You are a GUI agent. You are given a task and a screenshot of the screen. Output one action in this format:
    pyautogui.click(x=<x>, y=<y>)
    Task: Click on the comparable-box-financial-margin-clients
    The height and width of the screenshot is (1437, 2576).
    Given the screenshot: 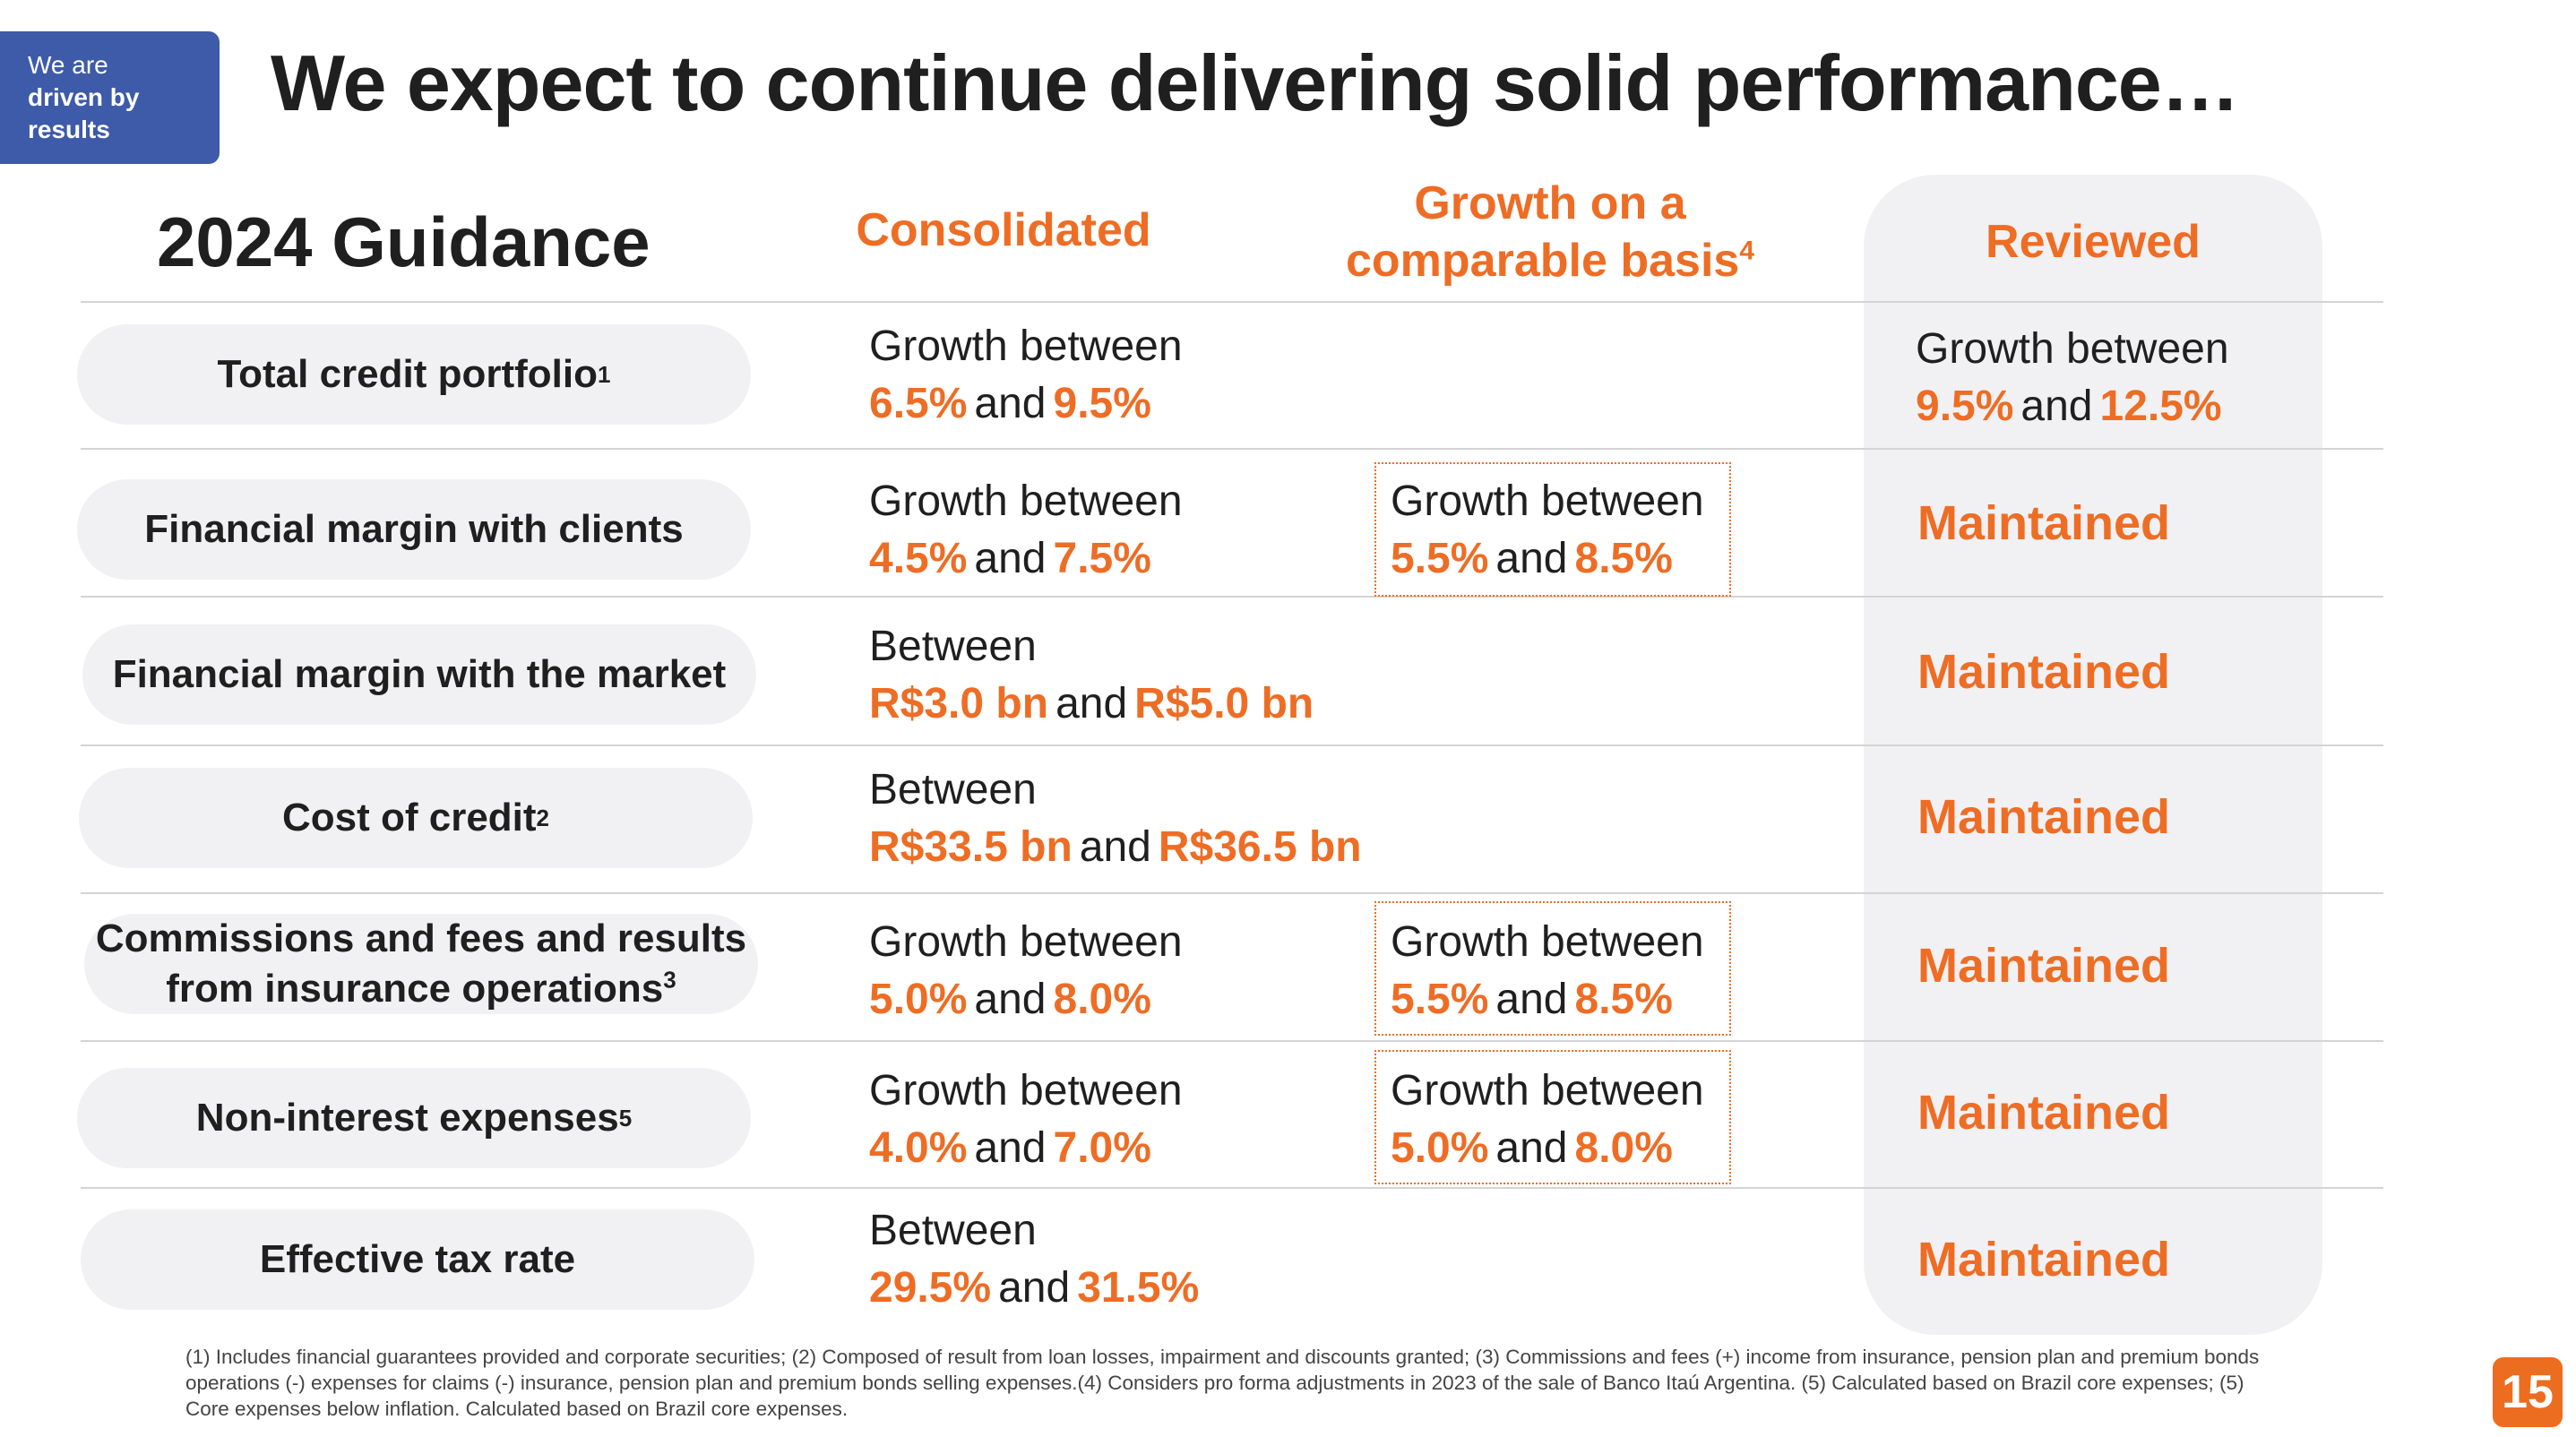 What is the action you would take?
    pyautogui.click(x=1552, y=529)
    